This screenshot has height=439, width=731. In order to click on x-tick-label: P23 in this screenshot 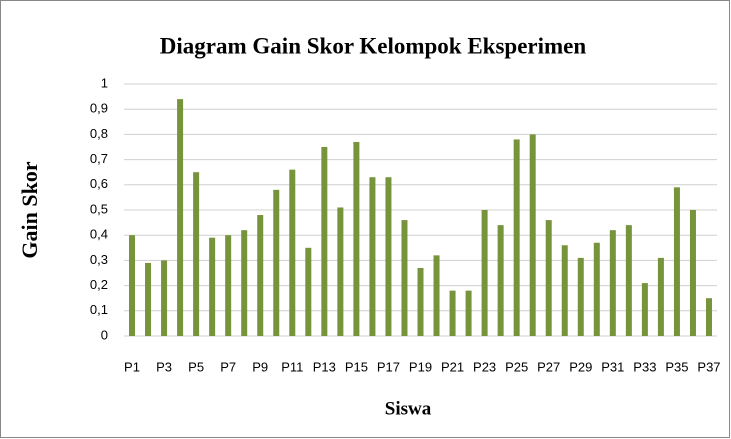, I will do `click(484, 366)`.